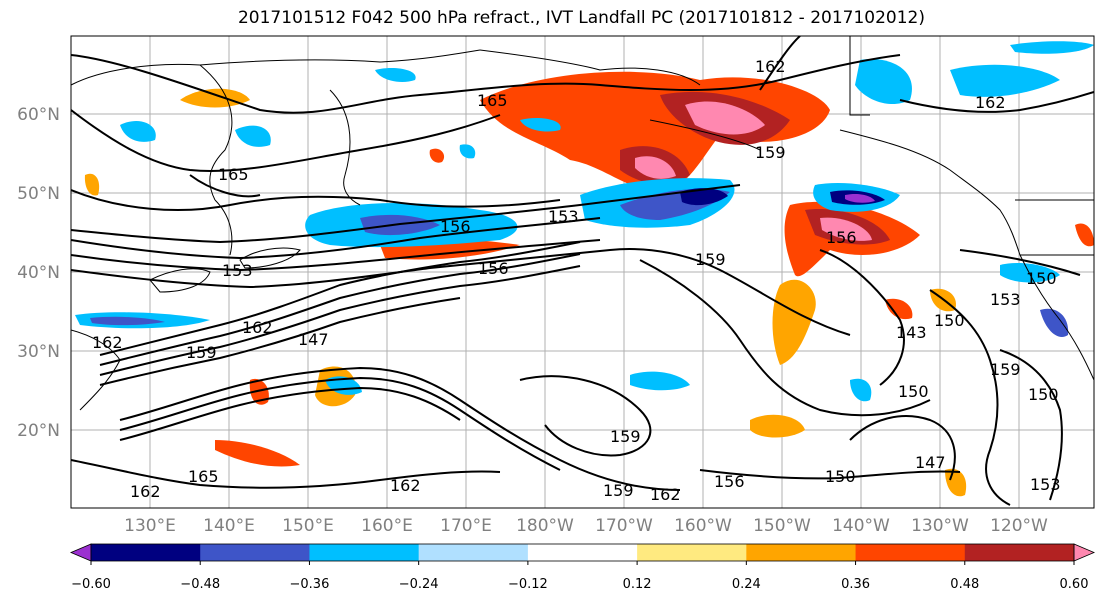 Image resolution: width=1105 pixels, height=601 pixels. What do you see at coordinates (703, 526) in the screenshot?
I see `lon-label: 160°W` at bounding box center [703, 526].